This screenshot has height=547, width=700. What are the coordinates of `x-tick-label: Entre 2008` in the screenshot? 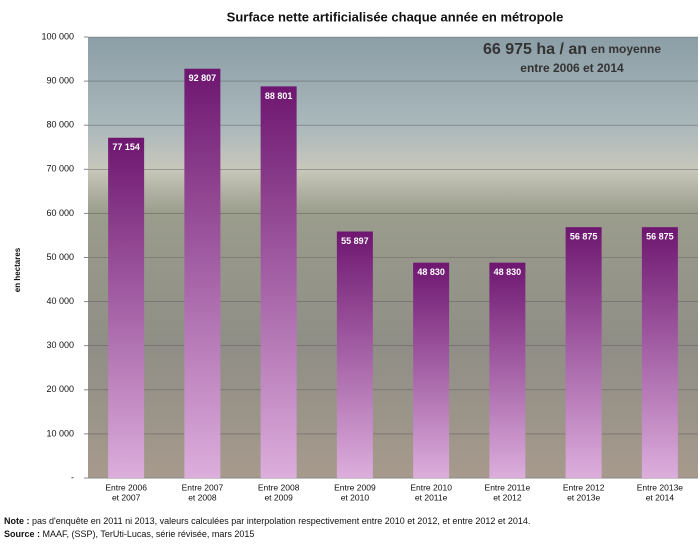 It's located at (279, 487).